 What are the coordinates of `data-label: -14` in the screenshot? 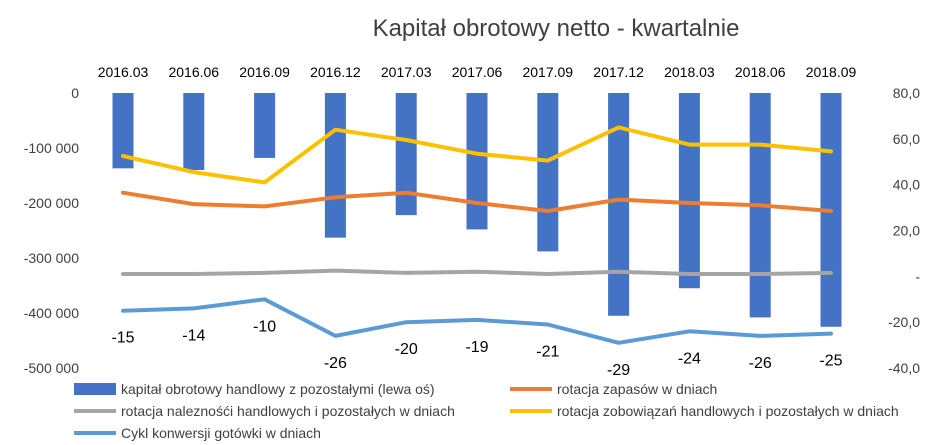 It's located at (193, 335).